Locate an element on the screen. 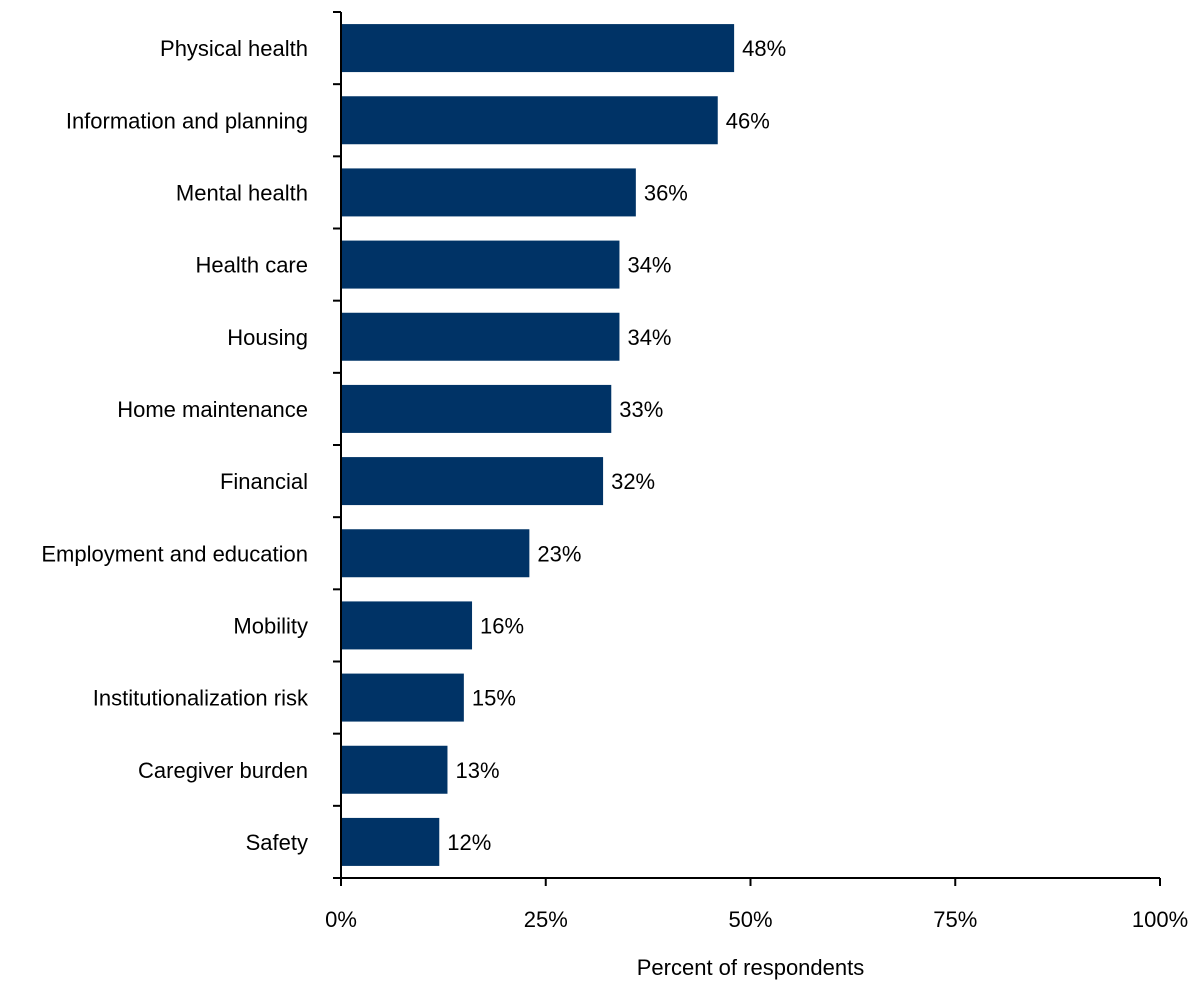  category-label: Health care is located at coordinates (251, 265).